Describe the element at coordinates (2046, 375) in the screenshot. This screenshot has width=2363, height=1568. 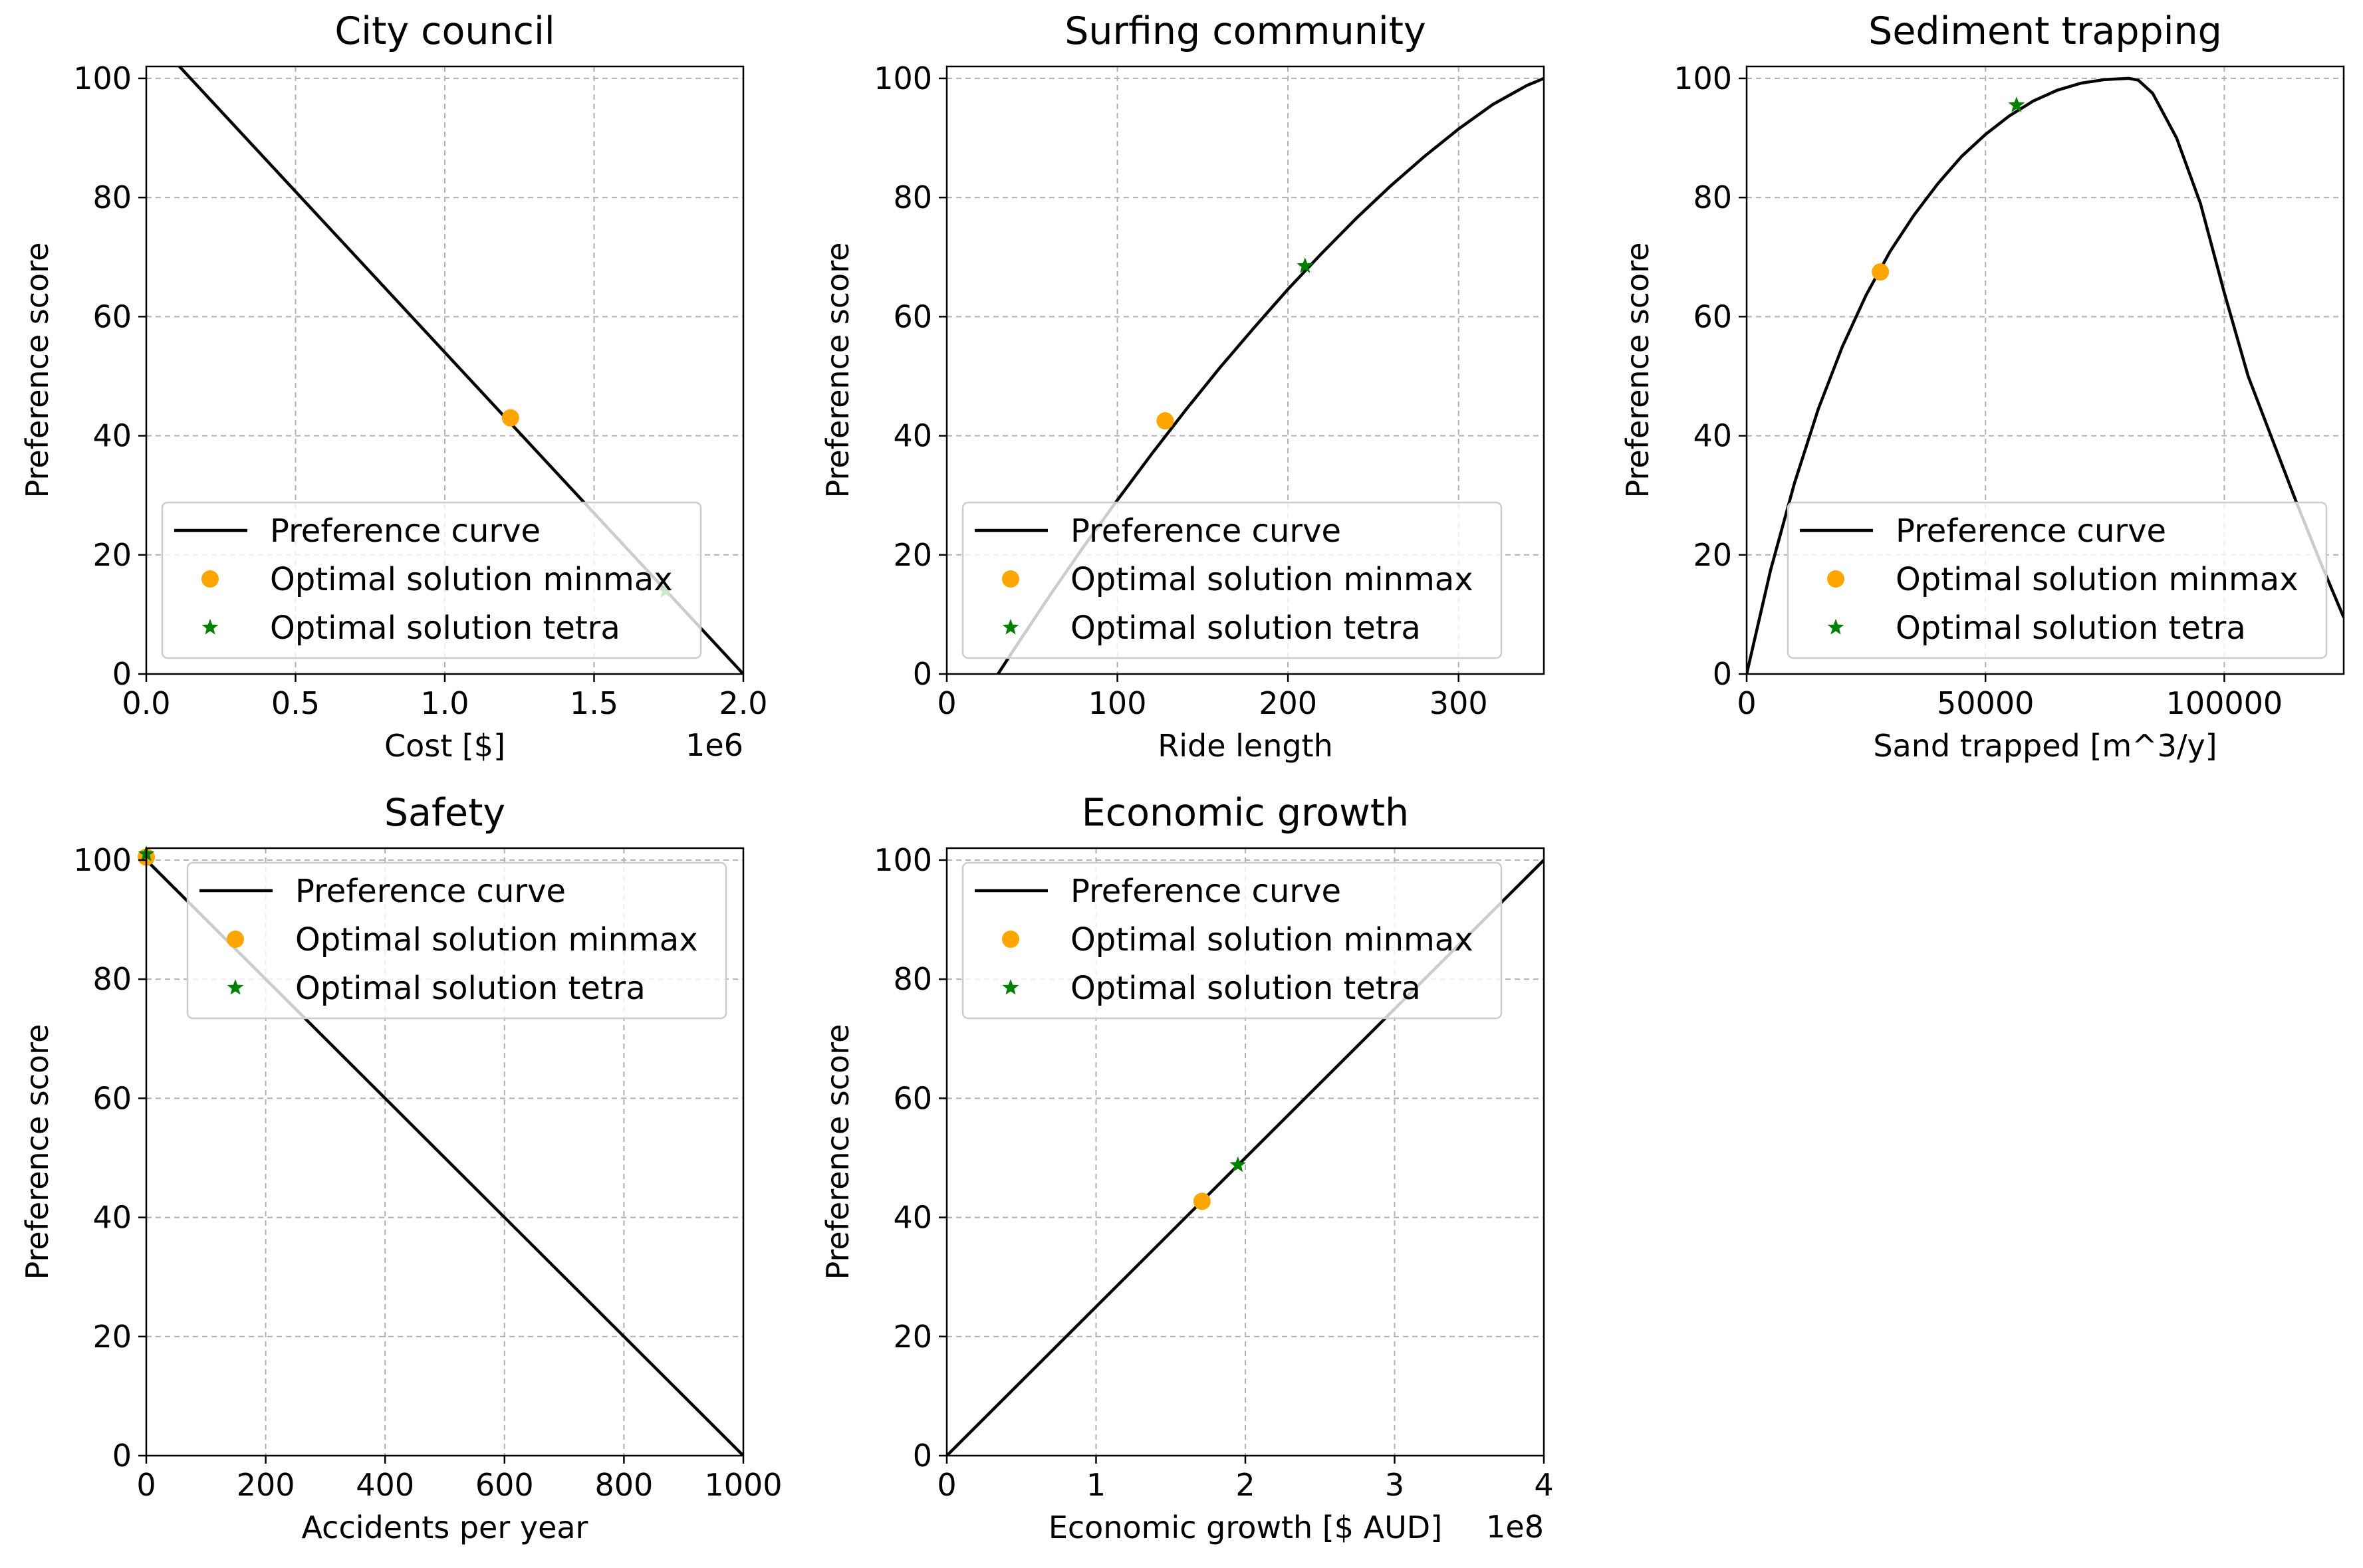
I see `preference-curve-line` at that location.